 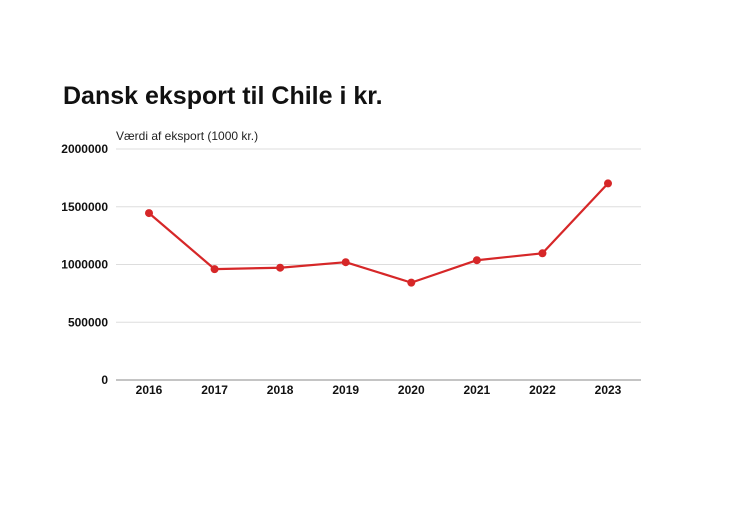 I want to click on x-tick-label: 2016, so click(x=149, y=390).